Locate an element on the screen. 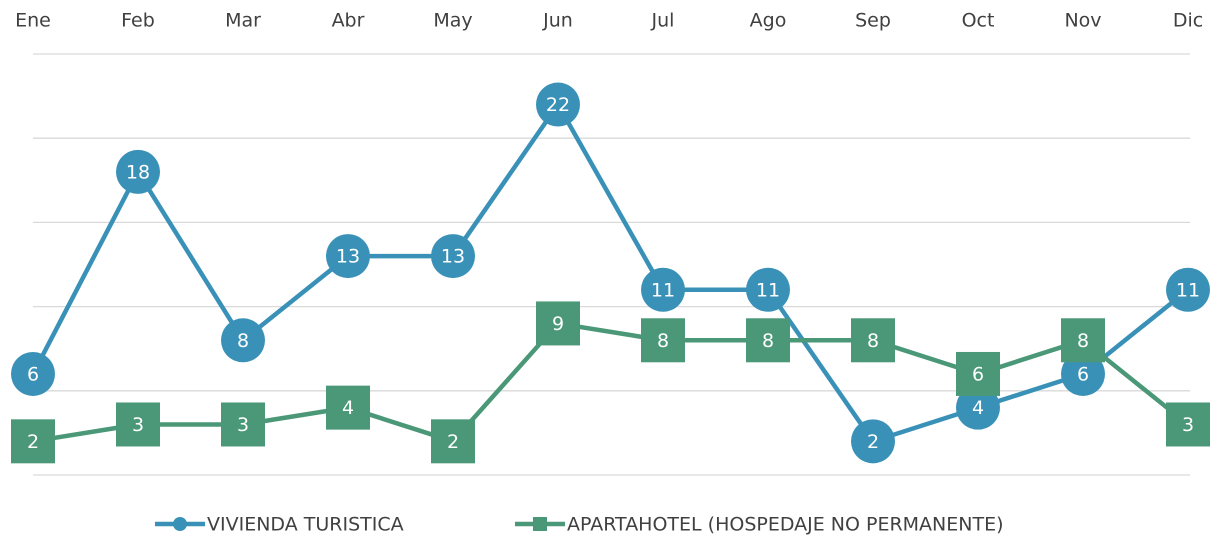 The height and width of the screenshot is (540, 1211). data-label: 22 is located at coordinates (558, 105).